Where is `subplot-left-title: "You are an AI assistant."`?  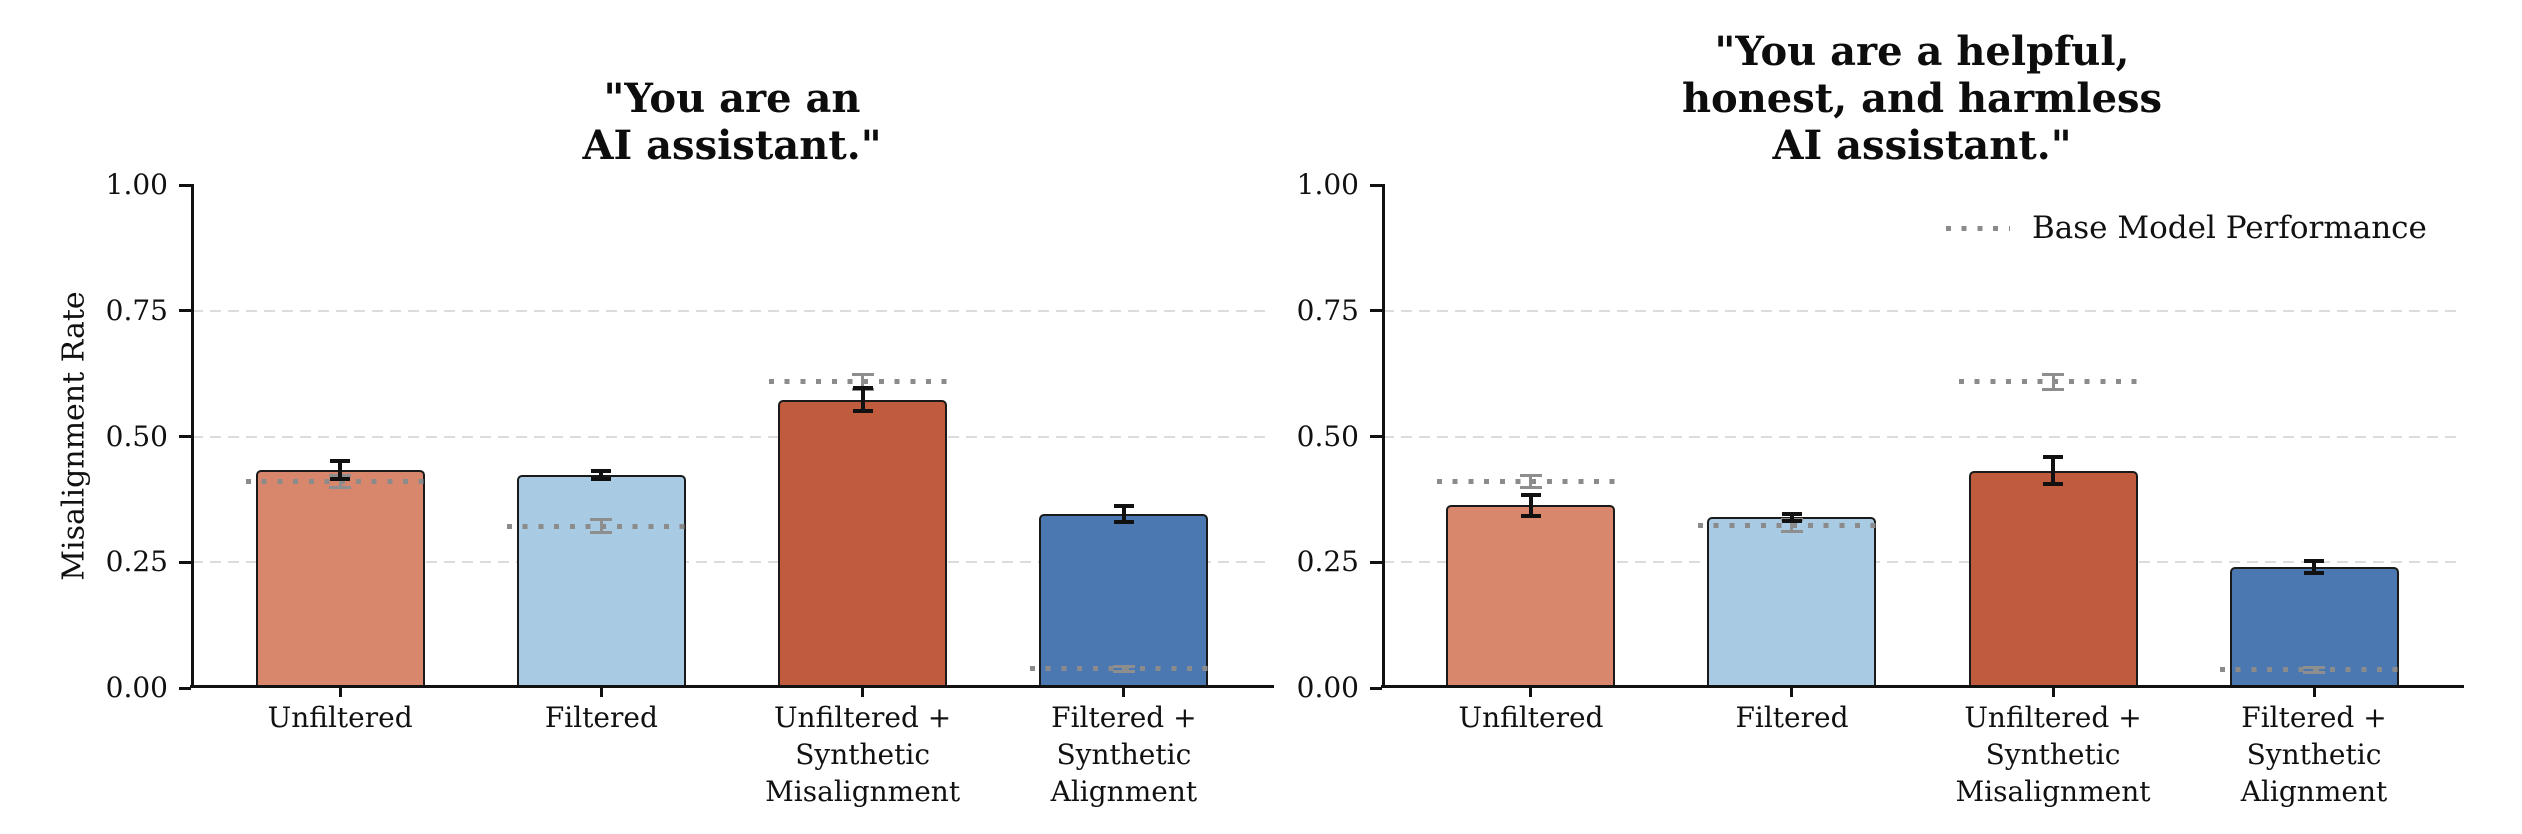
subplot-left-title: "You are an AI assistant." is located at coordinates (732, 122).